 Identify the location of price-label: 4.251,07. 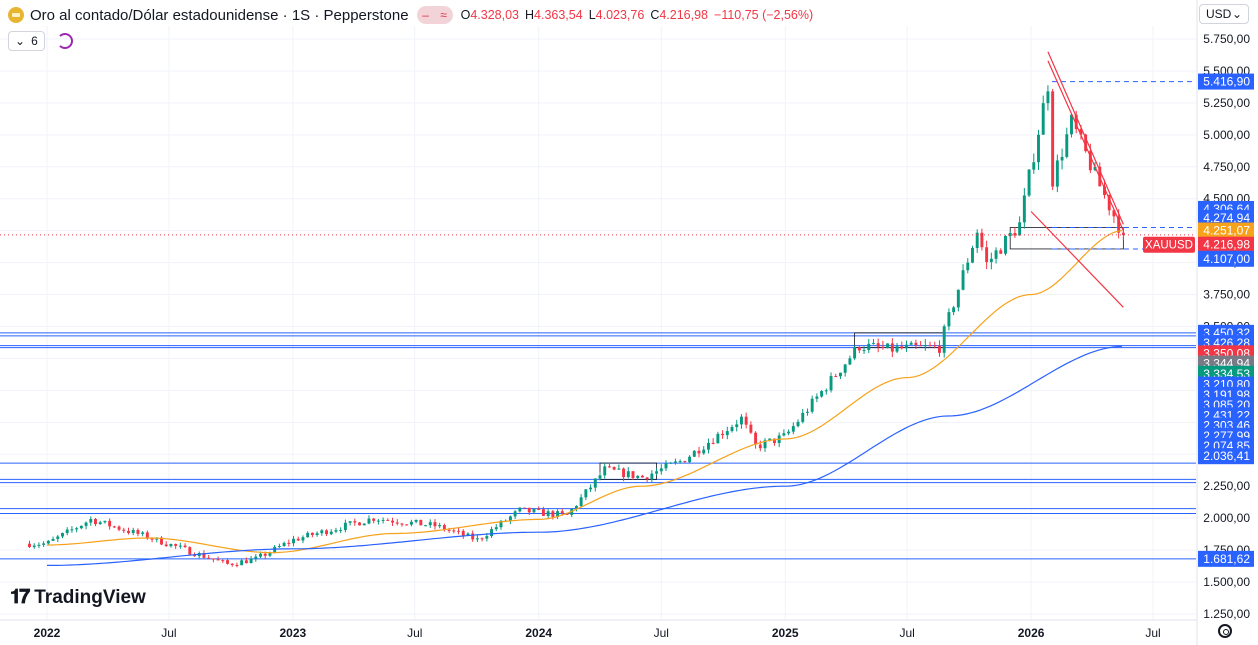
(1226, 231).